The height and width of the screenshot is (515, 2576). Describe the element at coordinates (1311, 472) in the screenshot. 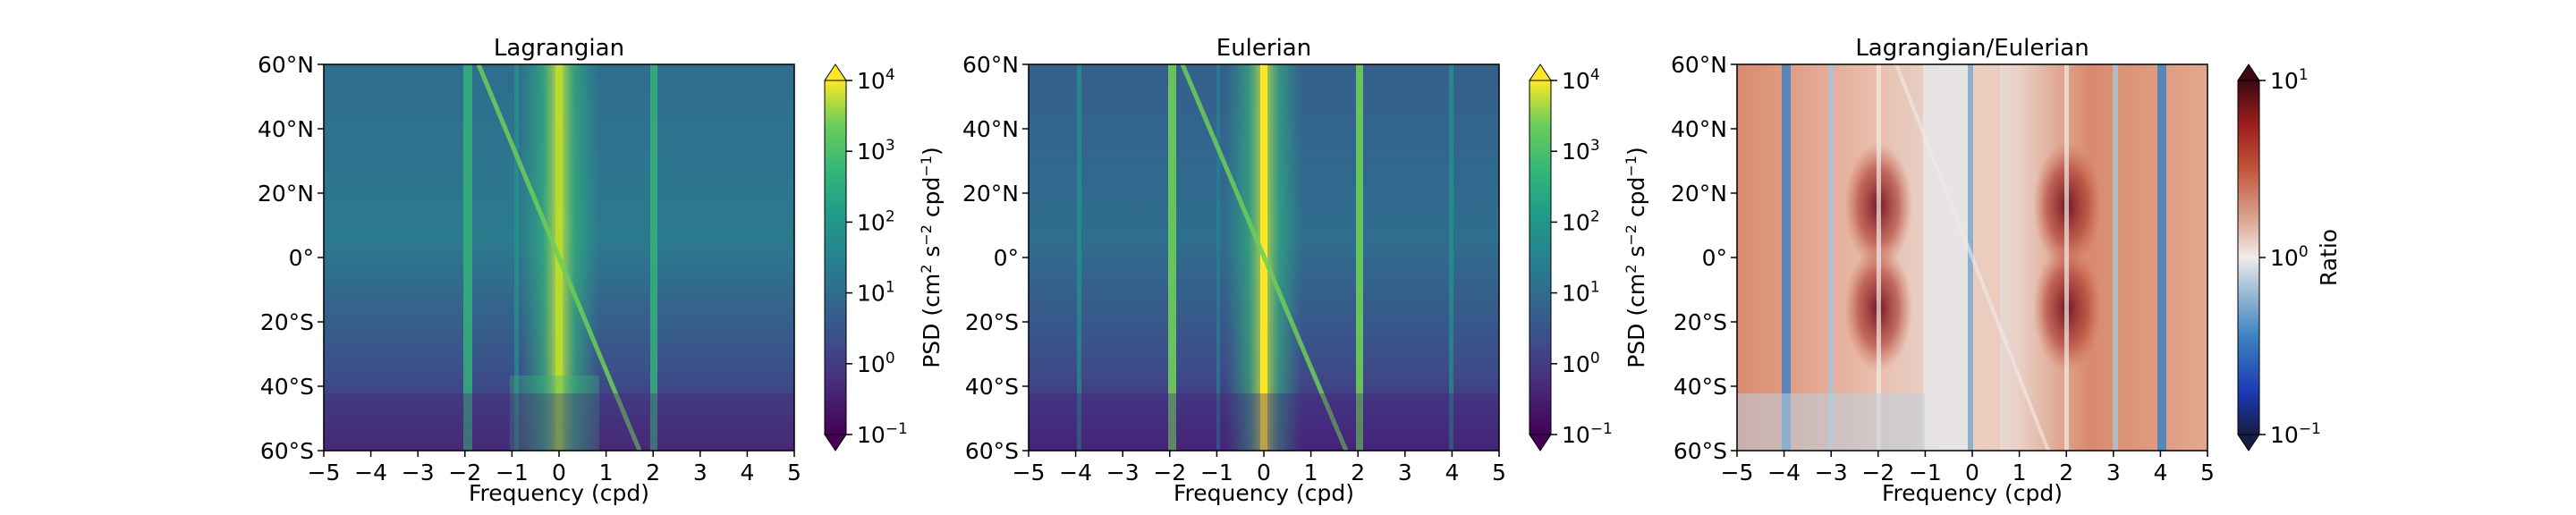

I see `x-tick-label: 1` at that location.